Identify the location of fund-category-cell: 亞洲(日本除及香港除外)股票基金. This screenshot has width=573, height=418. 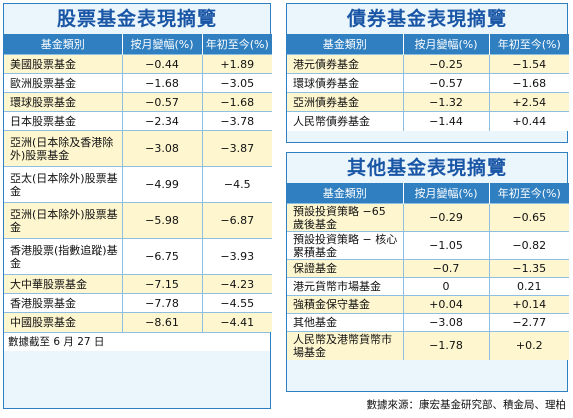
(63, 148).